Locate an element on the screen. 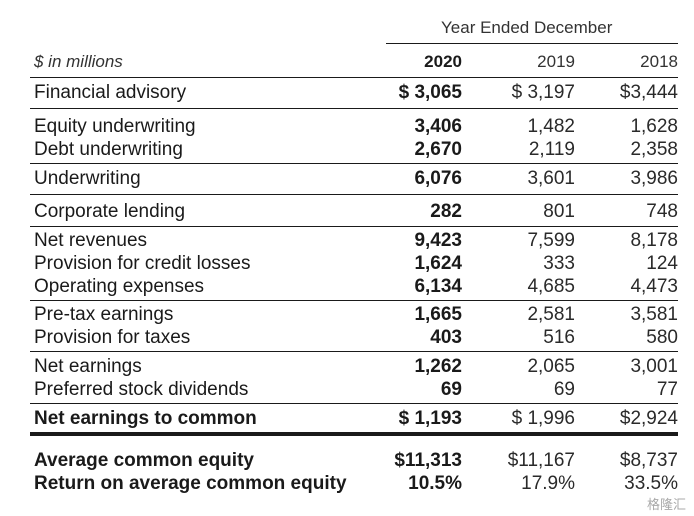 The height and width of the screenshot is (516, 694). value-2020: 10.5% is located at coordinates (435, 483).